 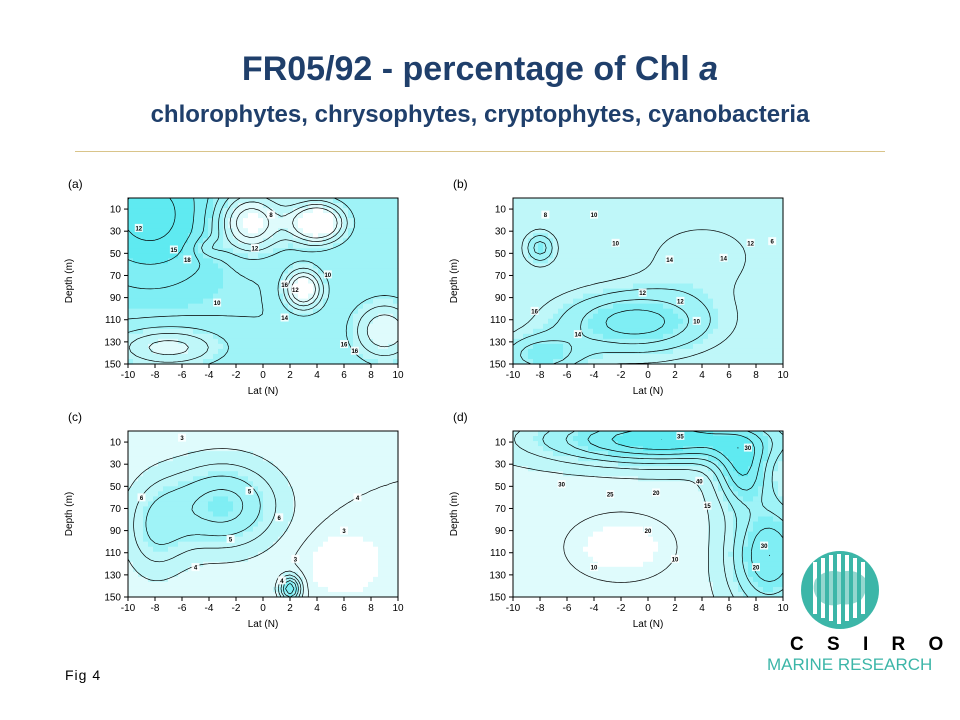 What do you see at coordinates (567, 375) in the screenshot?
I see `x-tick-label: -6` at bounding box center [567, 375].